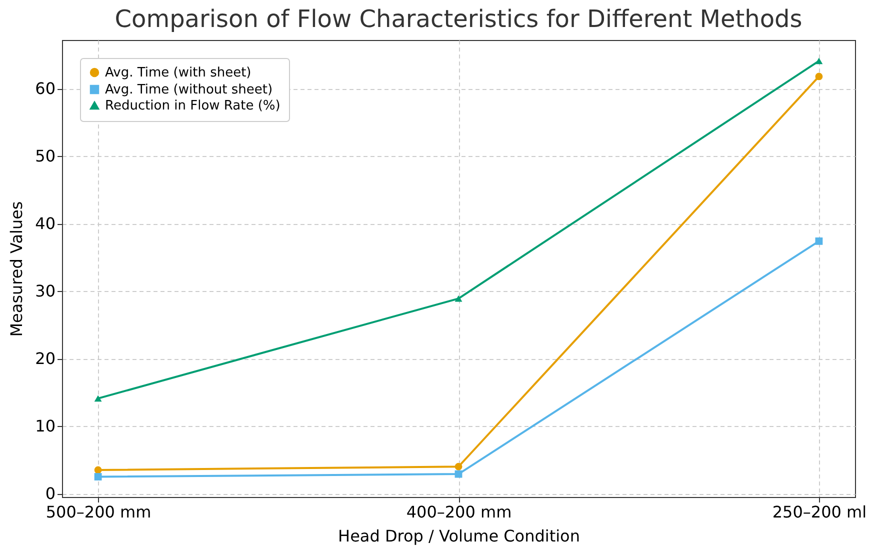 The image size is (892, 550). What do you see at coordinates (178, 73) in the screenshot?
I see `legend-label: Avg. Time (with sheet)` at bounding box center [178, 73].